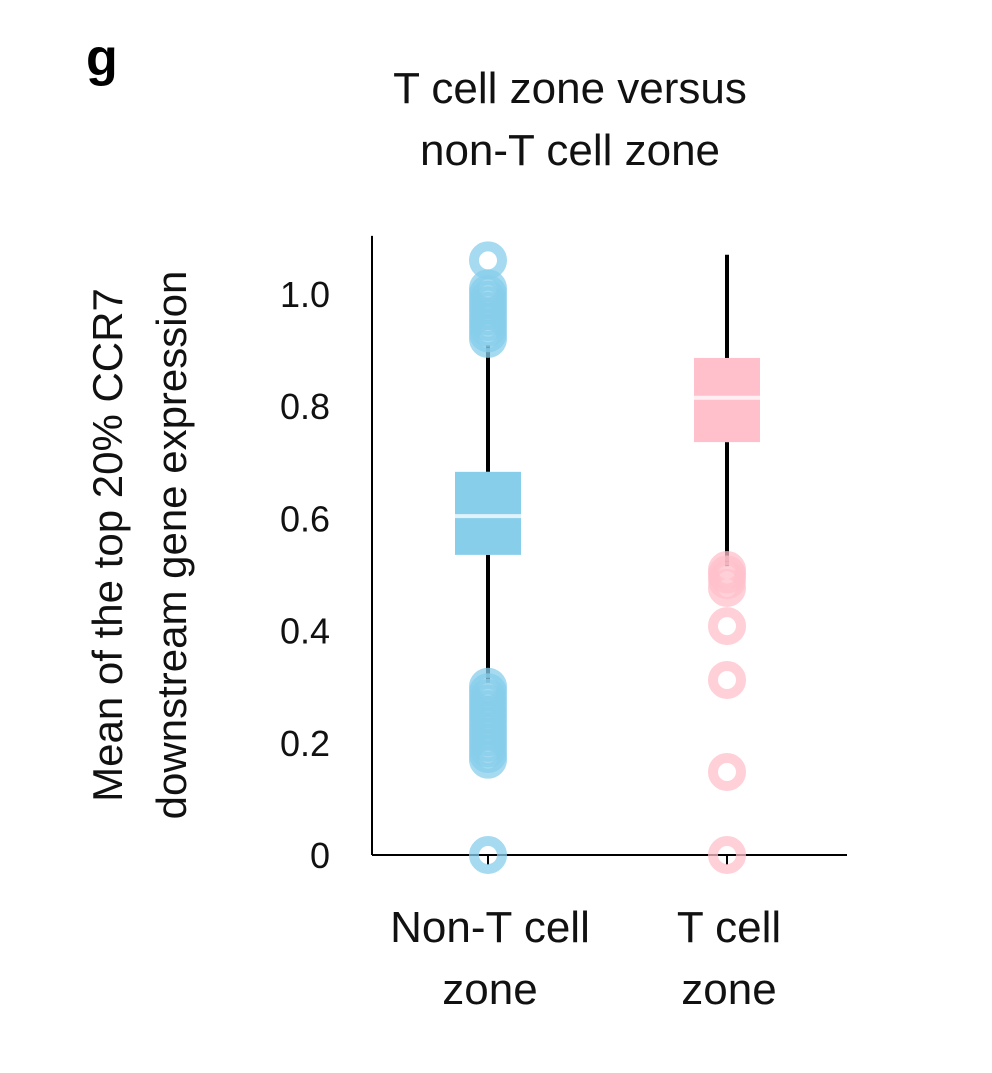 This screenshot has height=1073, width=992. What do you see at coordinates (305, 294) in the screenshot?
I see `y-tick-label: 1.0` at bounding box center [305, 294].